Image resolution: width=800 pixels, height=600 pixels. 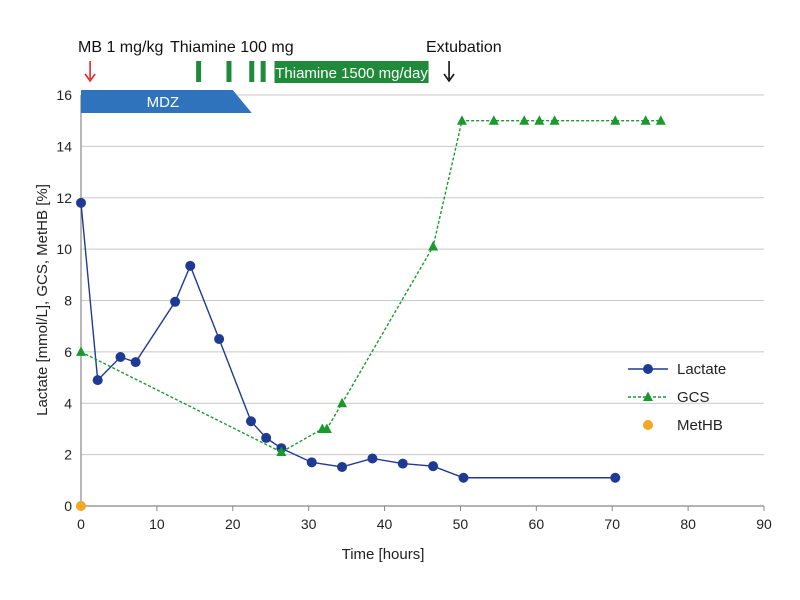 What do you see at coordinates (701, 369) in the screenshot?
I see `legend-lactate-label: Lactate` at bounding box center [701, 369].